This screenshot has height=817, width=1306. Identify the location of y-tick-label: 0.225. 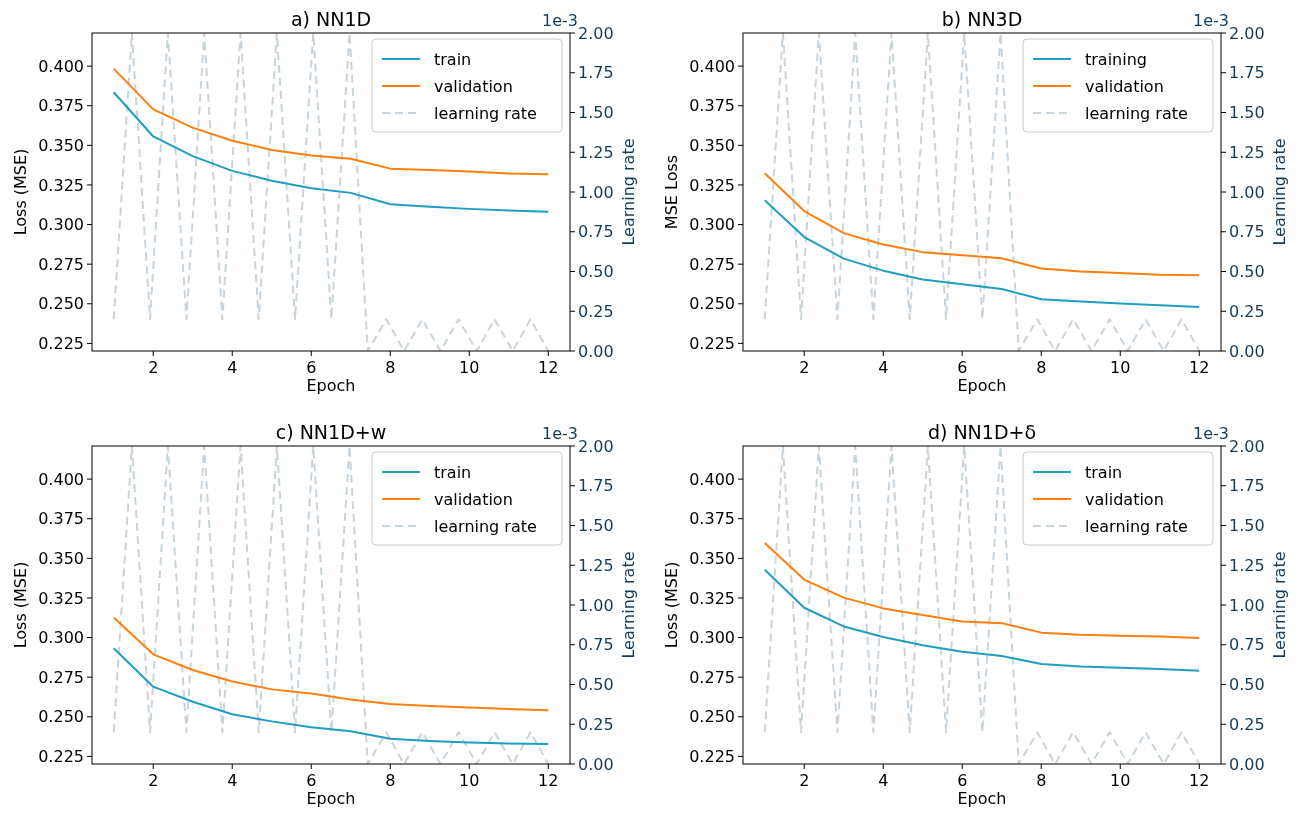
(61, 343).